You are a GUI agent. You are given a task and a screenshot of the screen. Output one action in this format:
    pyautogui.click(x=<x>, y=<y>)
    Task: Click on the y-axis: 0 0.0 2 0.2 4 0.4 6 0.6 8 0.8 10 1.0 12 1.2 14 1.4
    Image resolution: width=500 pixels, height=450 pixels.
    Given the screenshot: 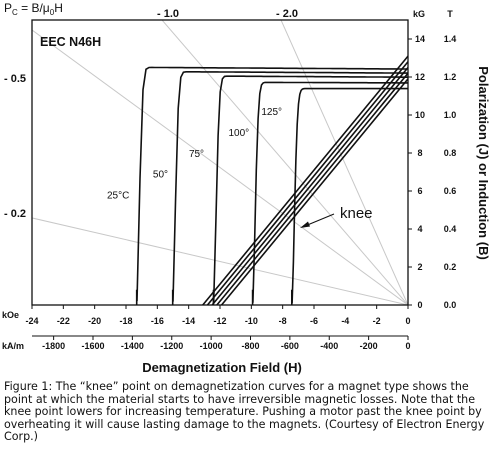 What is the action you would take?
    pyautogui.click(x=432, y=172)
    